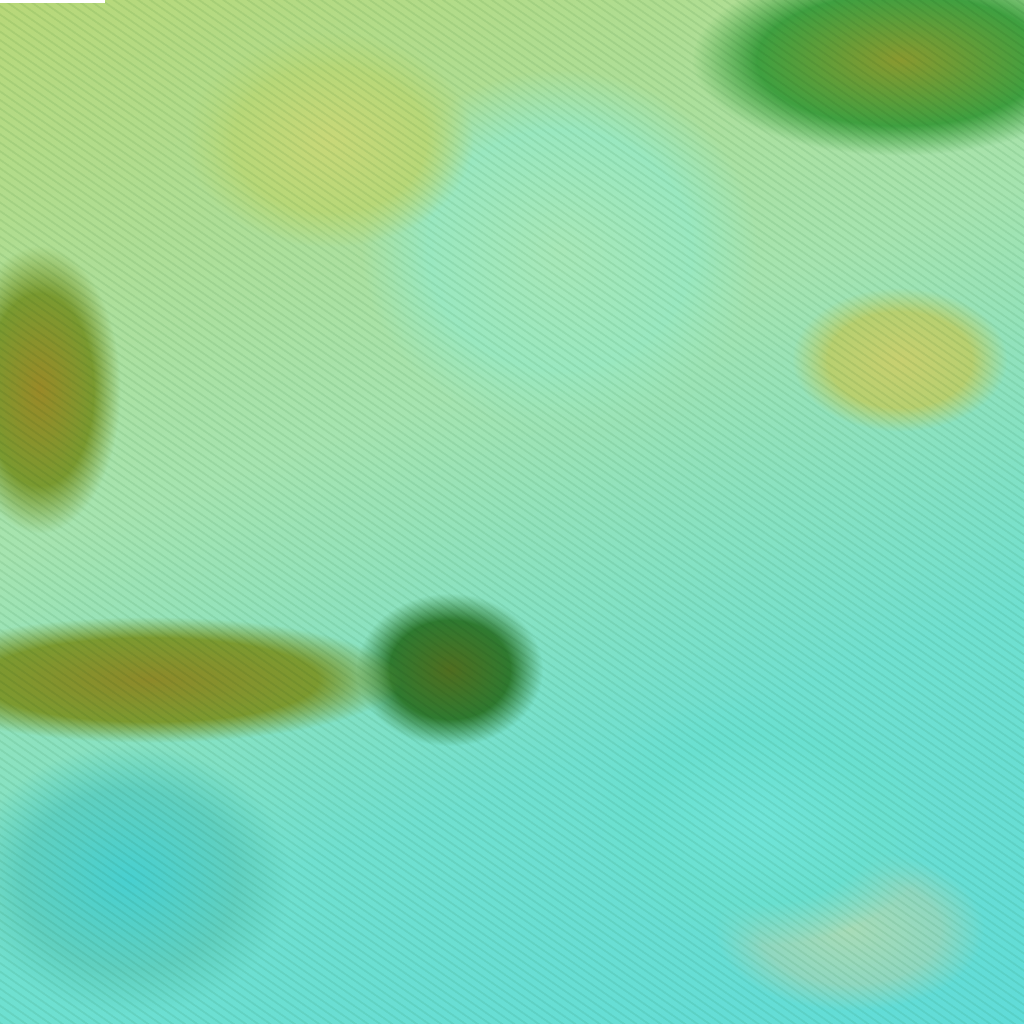 This screenshot has width=1024, height=1024. I want to click on image-border-strip, so click(52, 1).